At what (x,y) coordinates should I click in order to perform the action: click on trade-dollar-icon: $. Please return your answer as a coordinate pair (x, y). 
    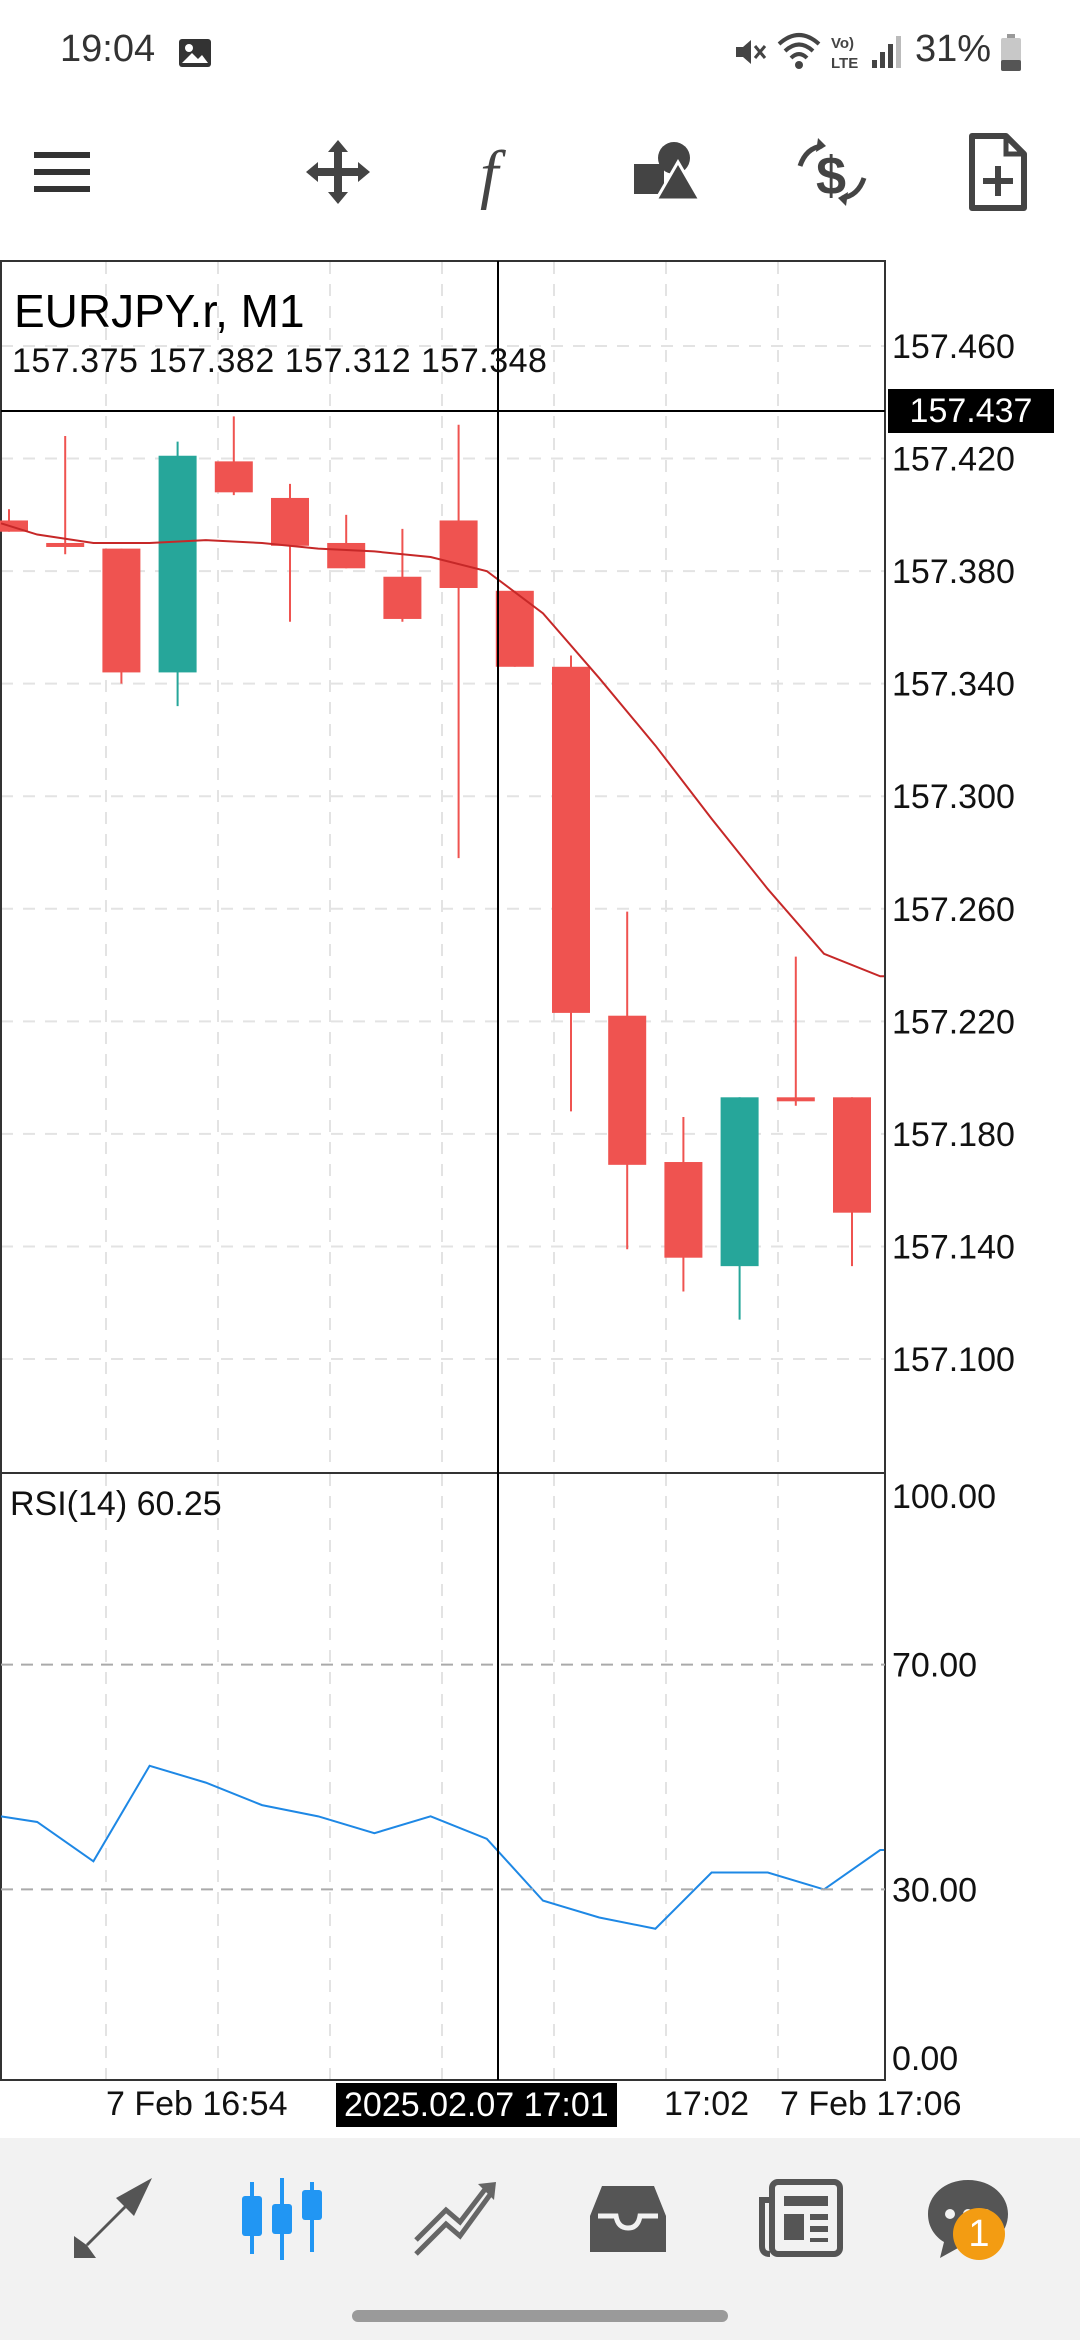
    Looking at the image, I should click on (832, 172).